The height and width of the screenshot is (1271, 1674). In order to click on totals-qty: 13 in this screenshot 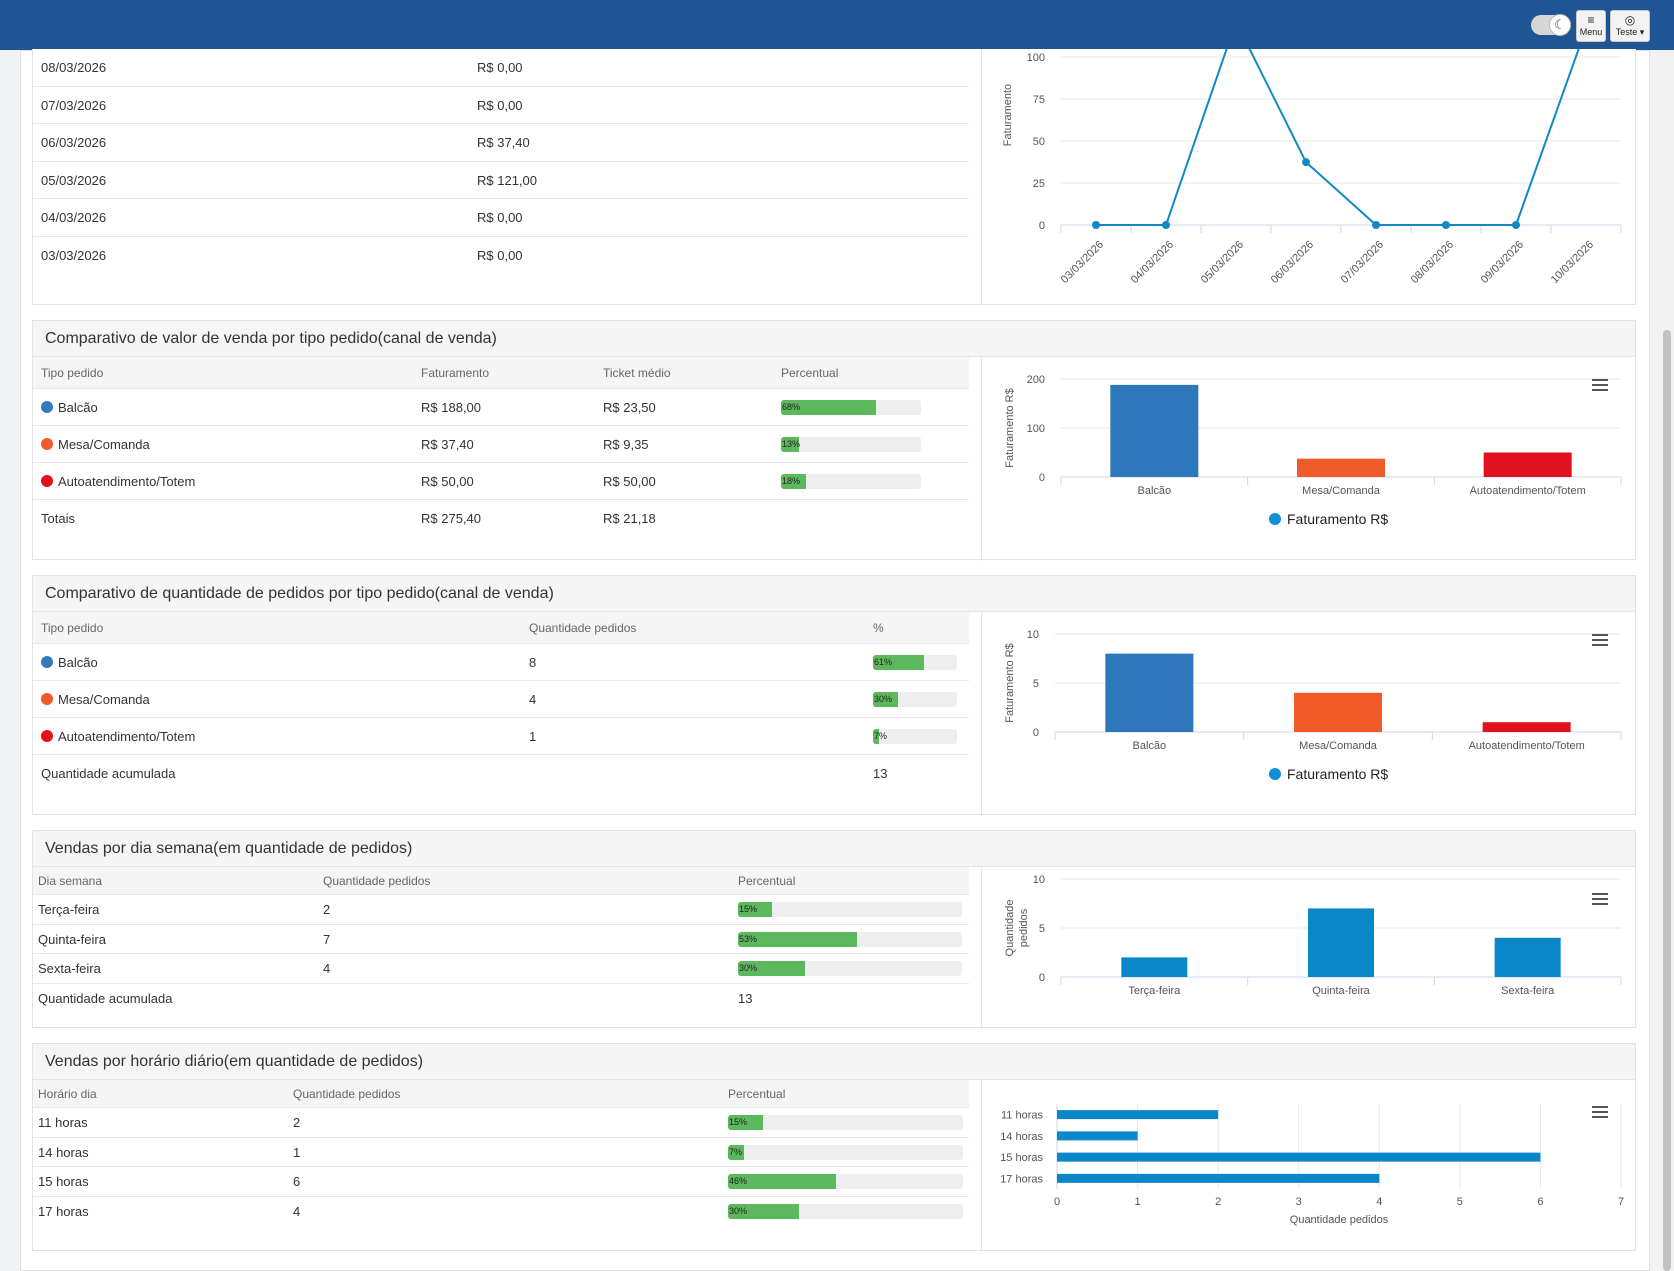, I will do `click(880, 773)`.